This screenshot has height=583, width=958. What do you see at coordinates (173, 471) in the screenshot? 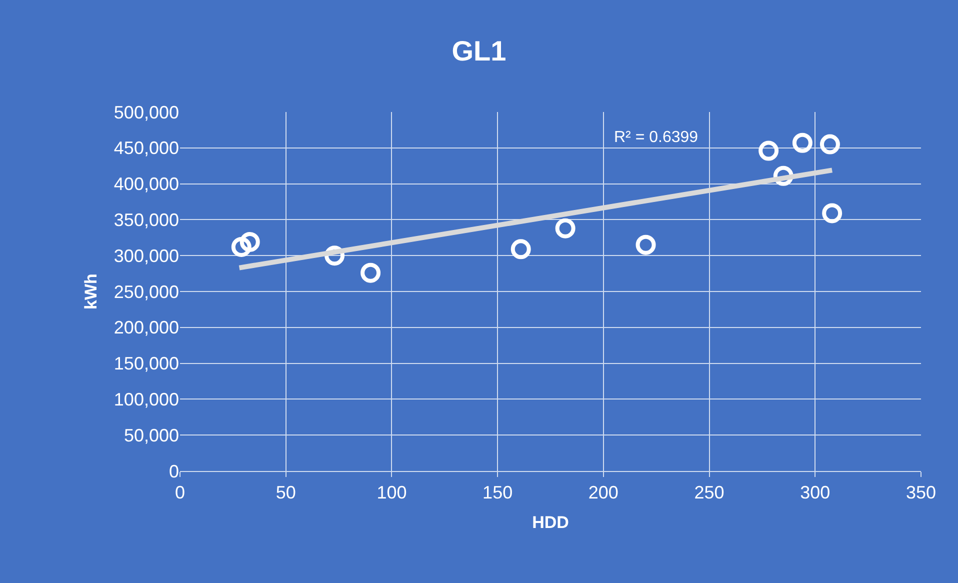
I see `y-tick-label: 0` at bounding box center [173, 471].